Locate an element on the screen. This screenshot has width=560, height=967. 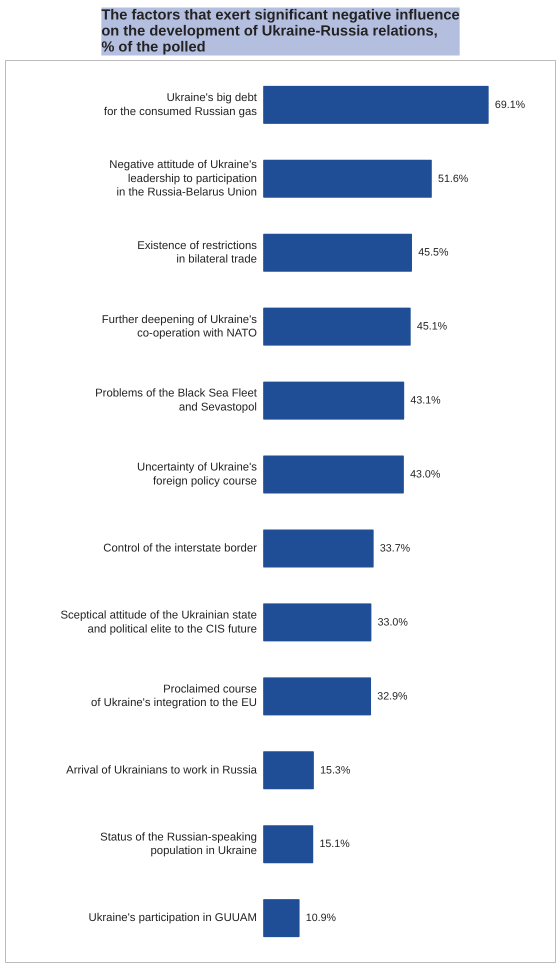
y-tick-label: Proclaimed course of Ukraine's integration to the EU is located at coordinates (174, 696).